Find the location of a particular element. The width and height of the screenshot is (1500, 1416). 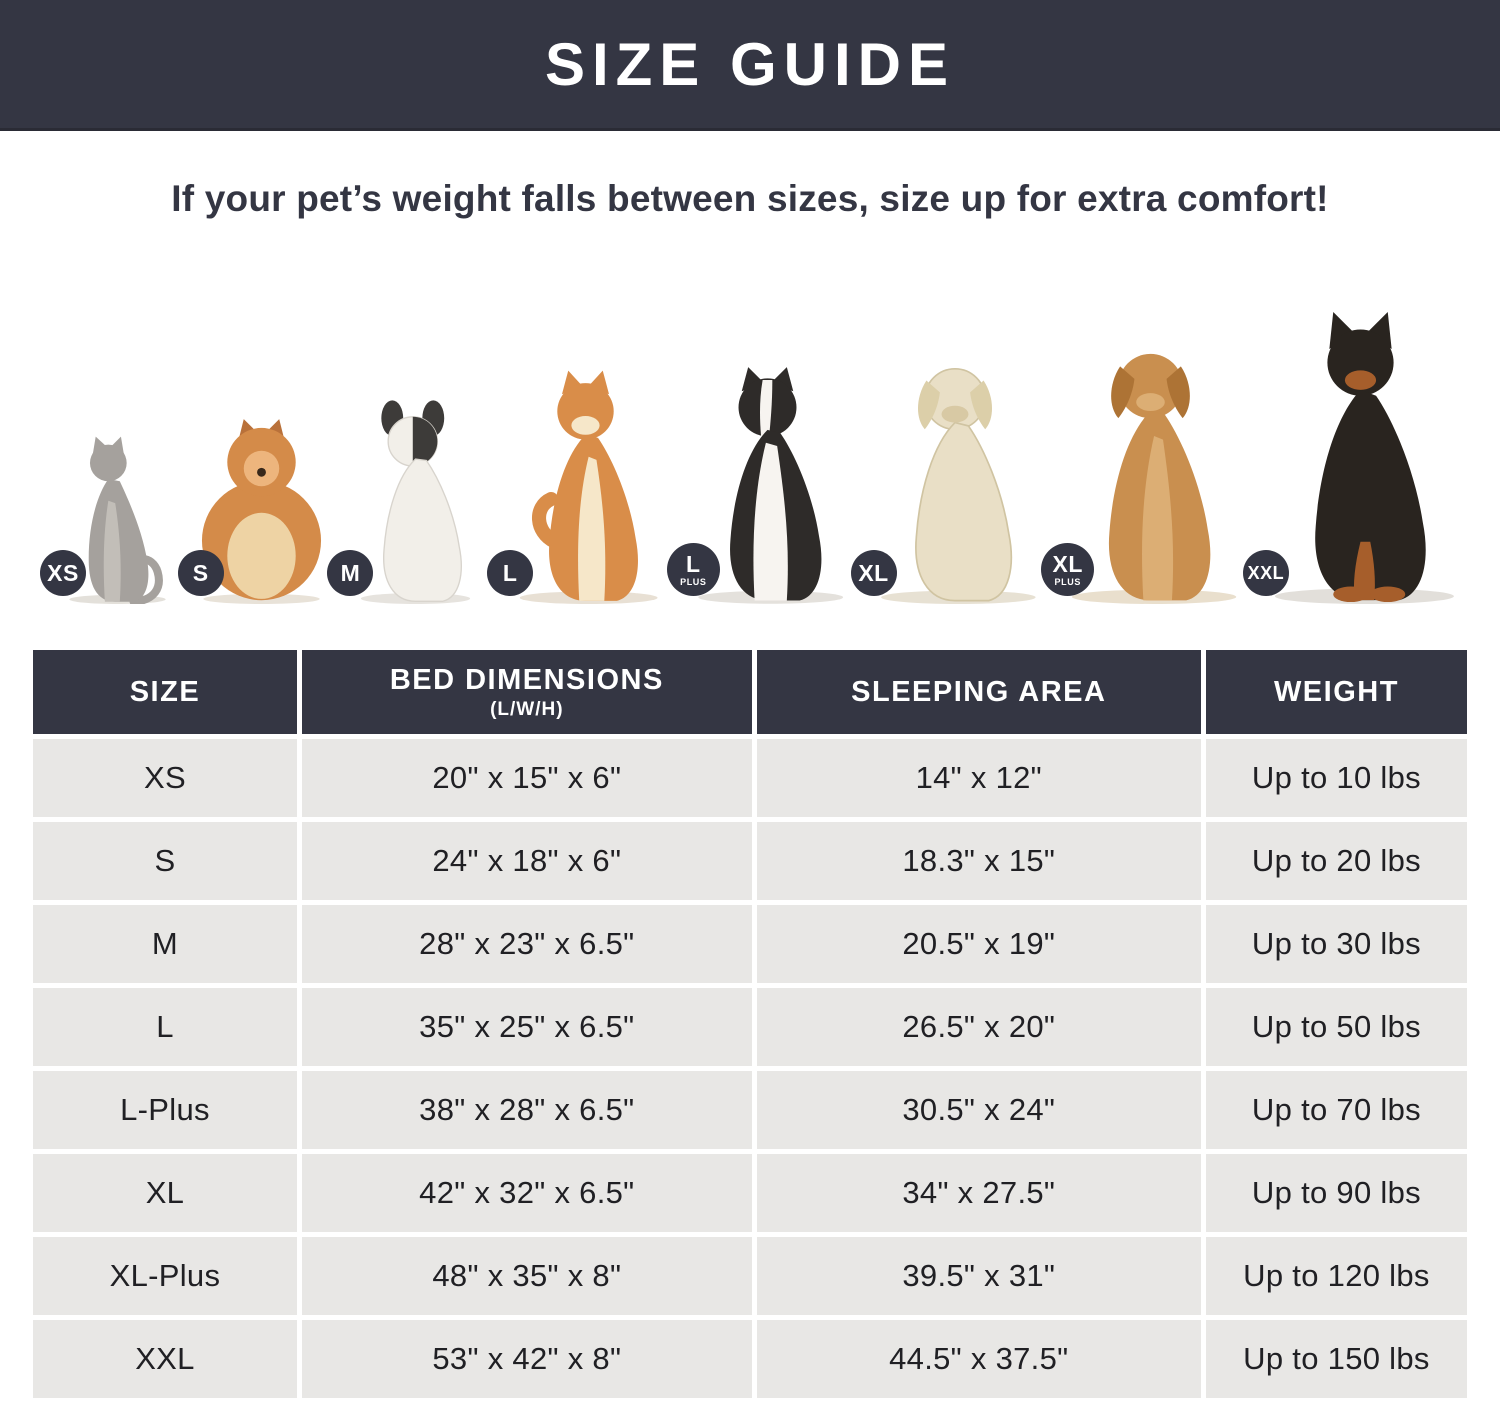

size-badge-l-plus: L PLUS is located at coordinates (693, 569).